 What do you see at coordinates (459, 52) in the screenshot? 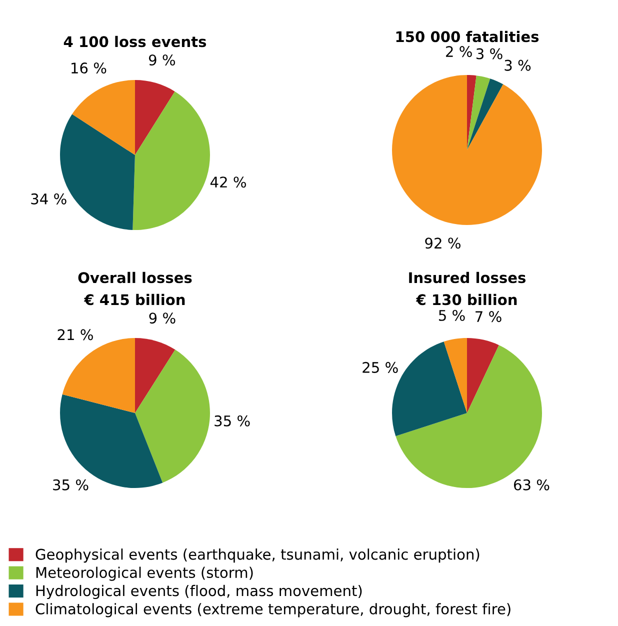
I see `data-label: 2 %` at bounding box center [459, 52].